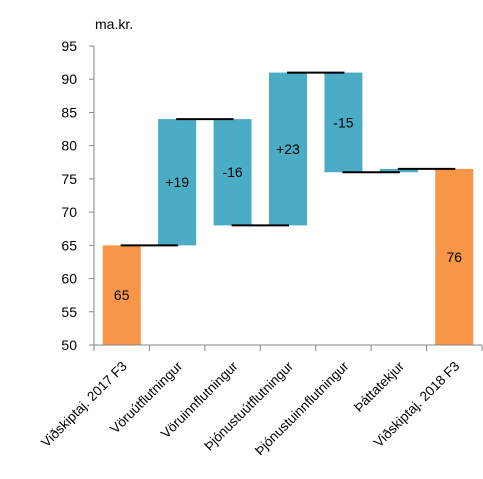 Image resolution: width=483 pixels, height=479 pixels. I want to click on x-category-label: Viðskiptaj. 2017 F3, so click(84, 405).